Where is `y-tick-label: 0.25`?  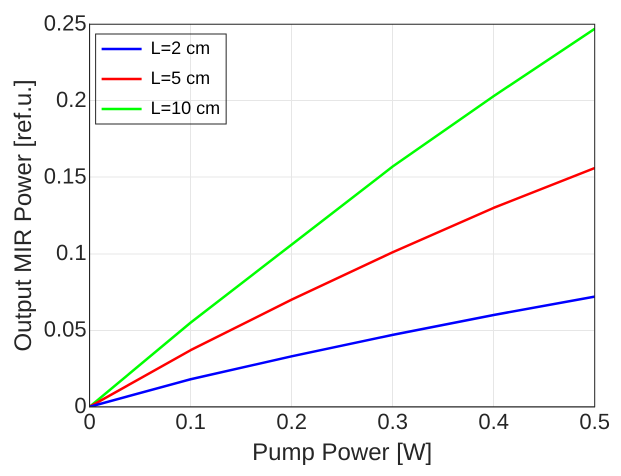
y-tick-label: 0.25 is located at coordinates (65, 23).